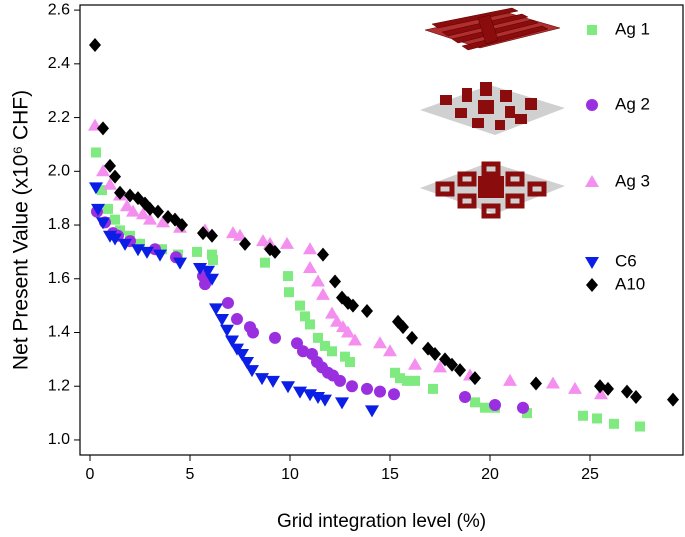 This screenshot has height=537, width=685. Describe the element at coordinates (59, 9) in the screenshot. I see `y-tick-label: 2.6` at that location.